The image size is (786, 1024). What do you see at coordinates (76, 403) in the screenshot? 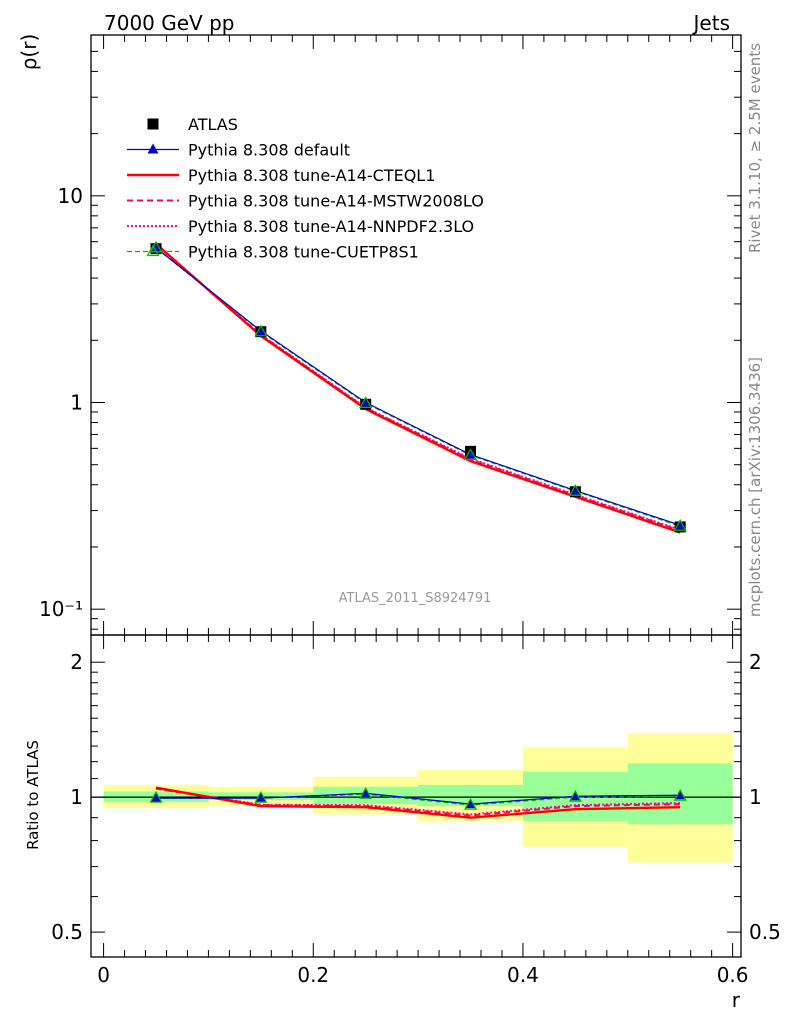
I see `y-tick-label: 1` at bounding box center [76, 403].